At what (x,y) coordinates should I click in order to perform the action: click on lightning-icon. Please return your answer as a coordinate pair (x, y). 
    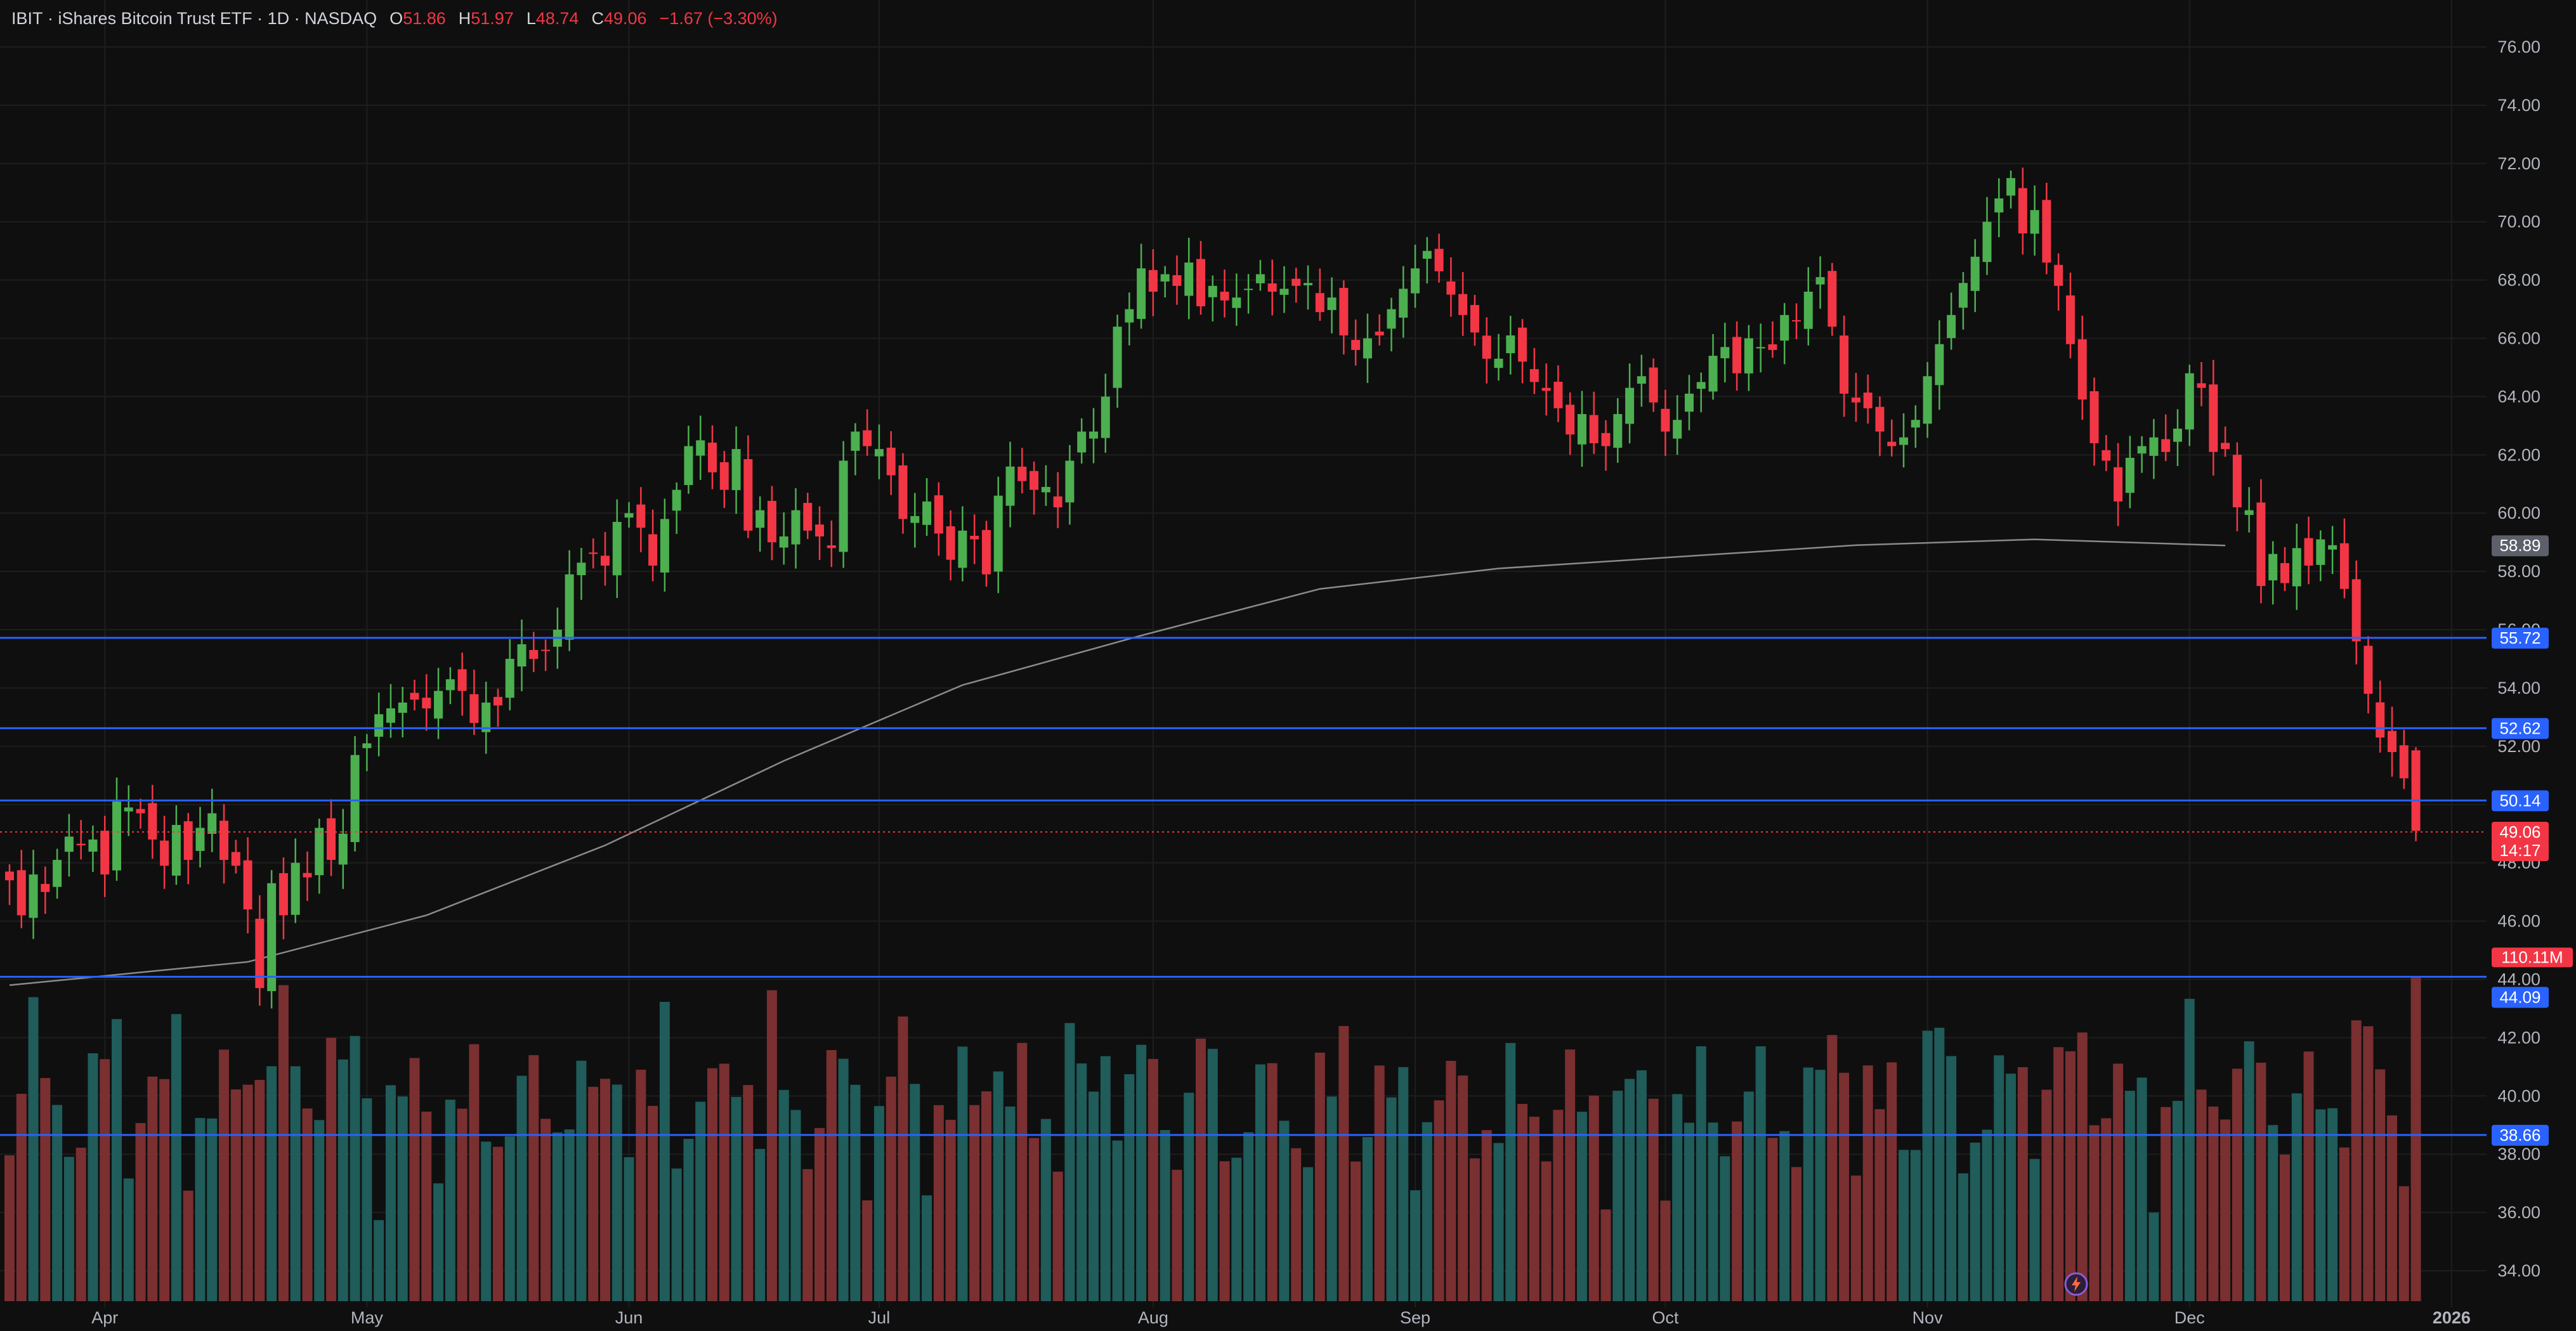
    Looking at the image, I should click on (2076, 1284).